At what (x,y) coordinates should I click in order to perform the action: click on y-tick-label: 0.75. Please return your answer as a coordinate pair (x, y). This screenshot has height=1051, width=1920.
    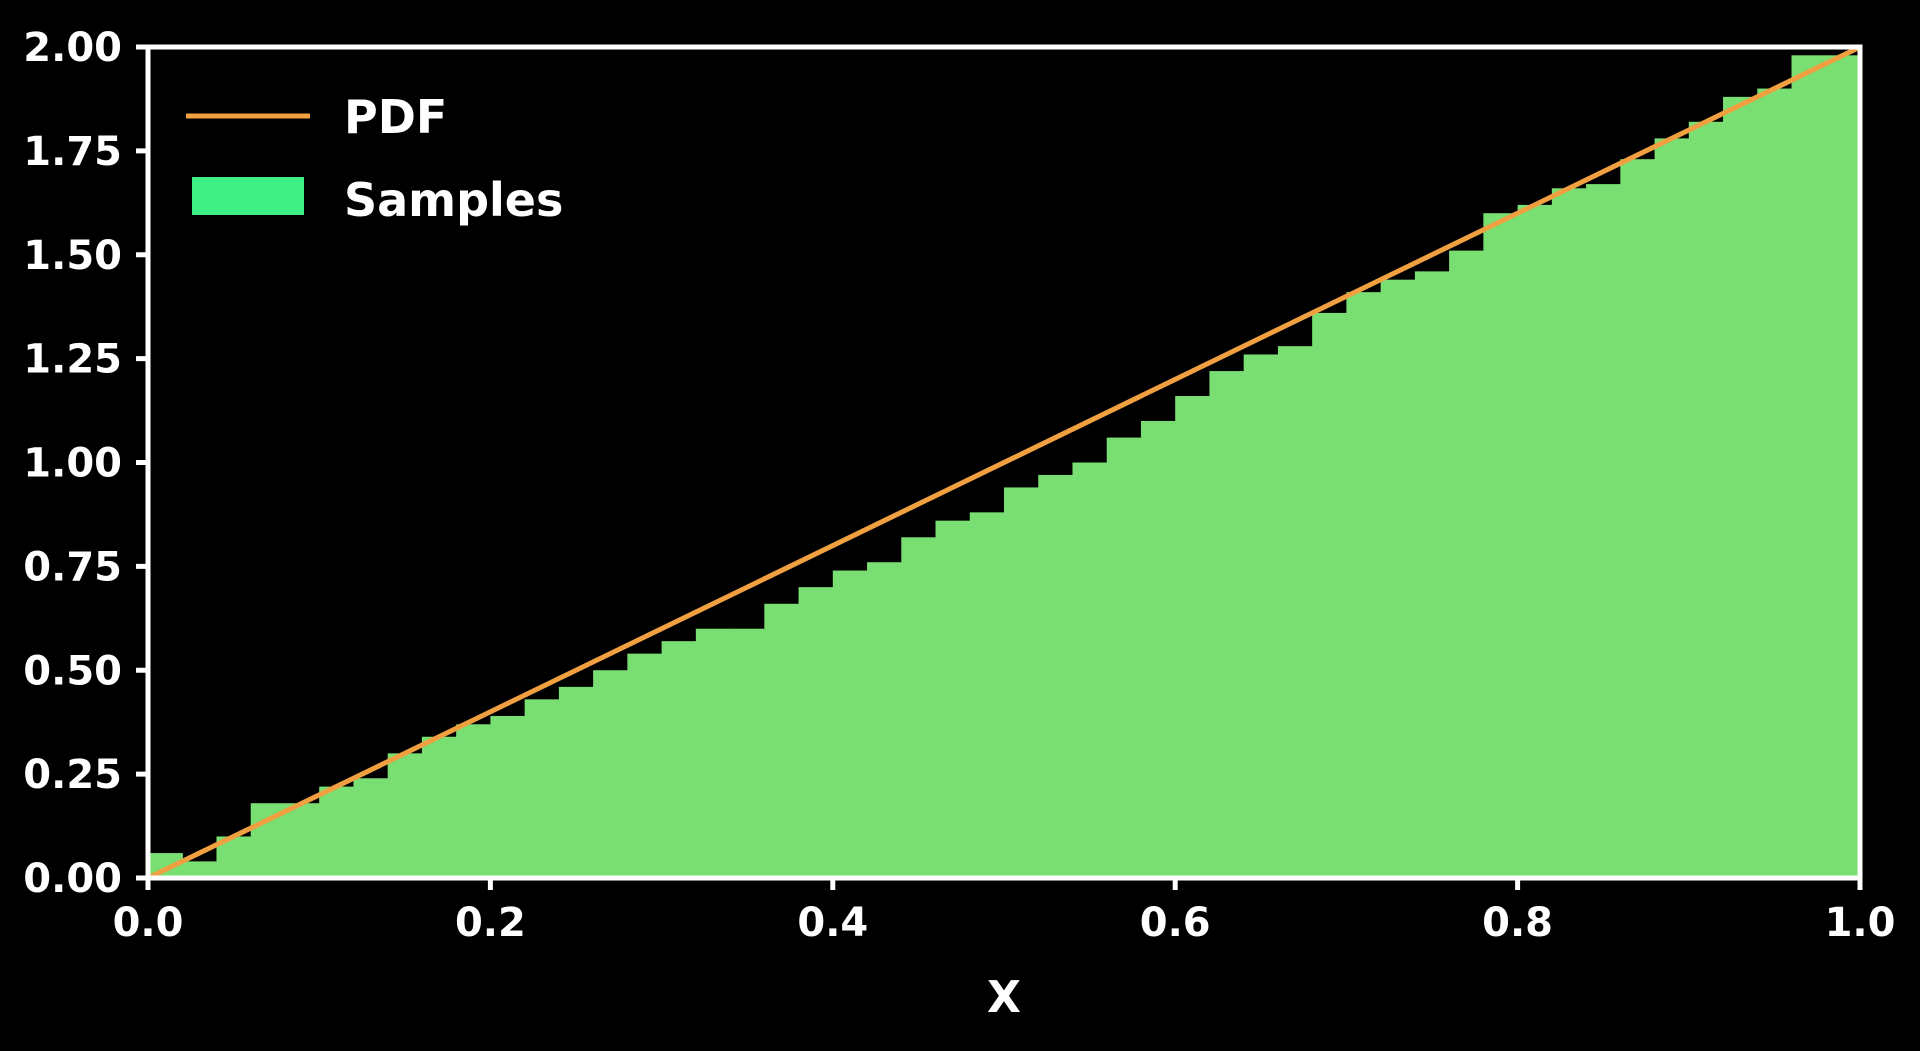
    Looking at the image, I should click on (72, 567).